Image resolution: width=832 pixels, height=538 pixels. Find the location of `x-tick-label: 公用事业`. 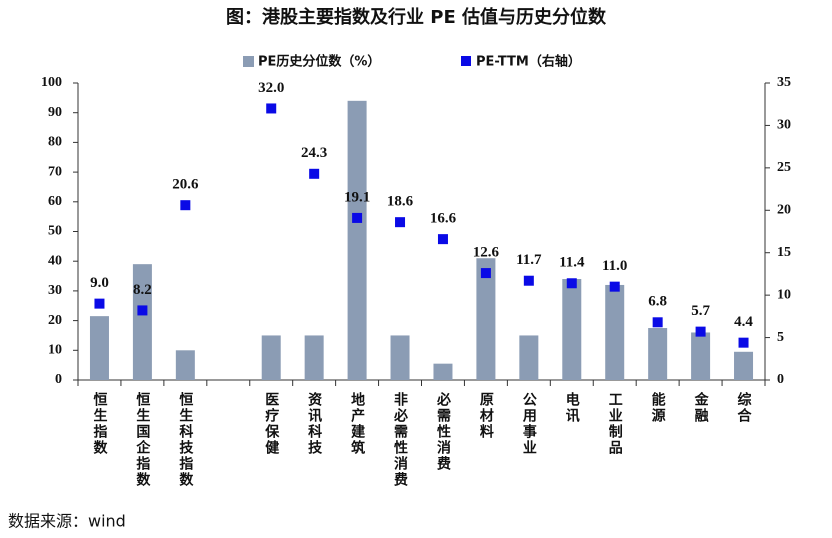

x-tick-label: 公用事业 is located at coordinates (529, 424).